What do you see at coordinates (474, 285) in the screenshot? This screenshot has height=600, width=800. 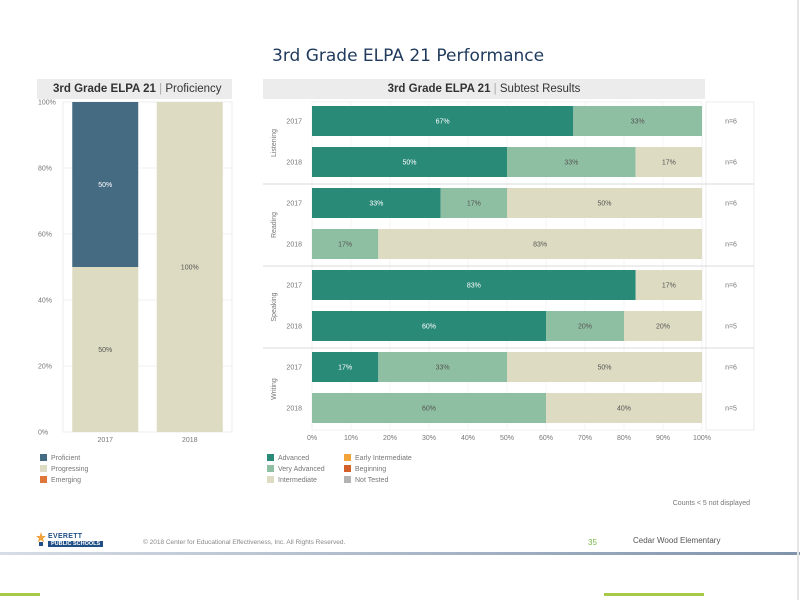 I see `segment-speaking-2017-advanced` at bounding box center [474, 285].